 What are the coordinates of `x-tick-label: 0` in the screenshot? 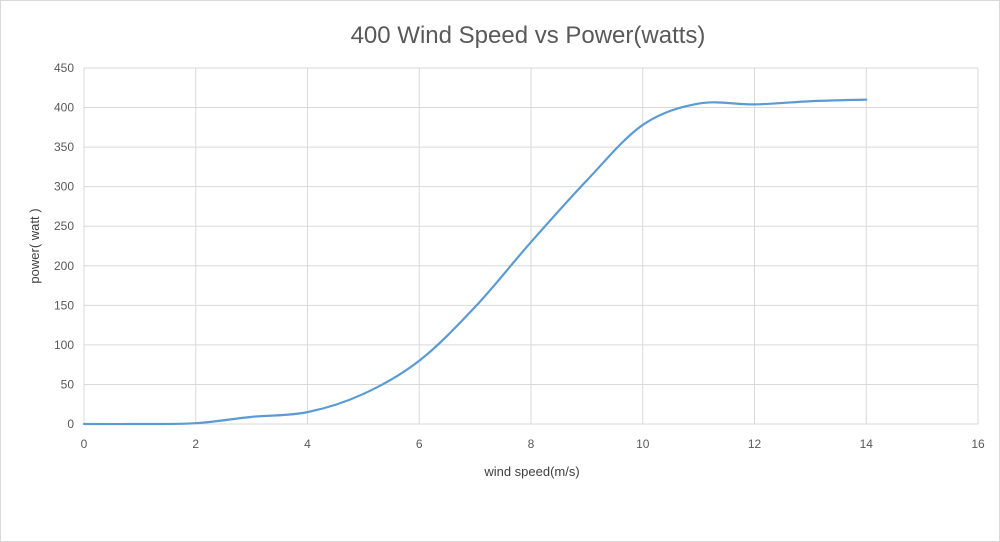 It's located at (84, 444).